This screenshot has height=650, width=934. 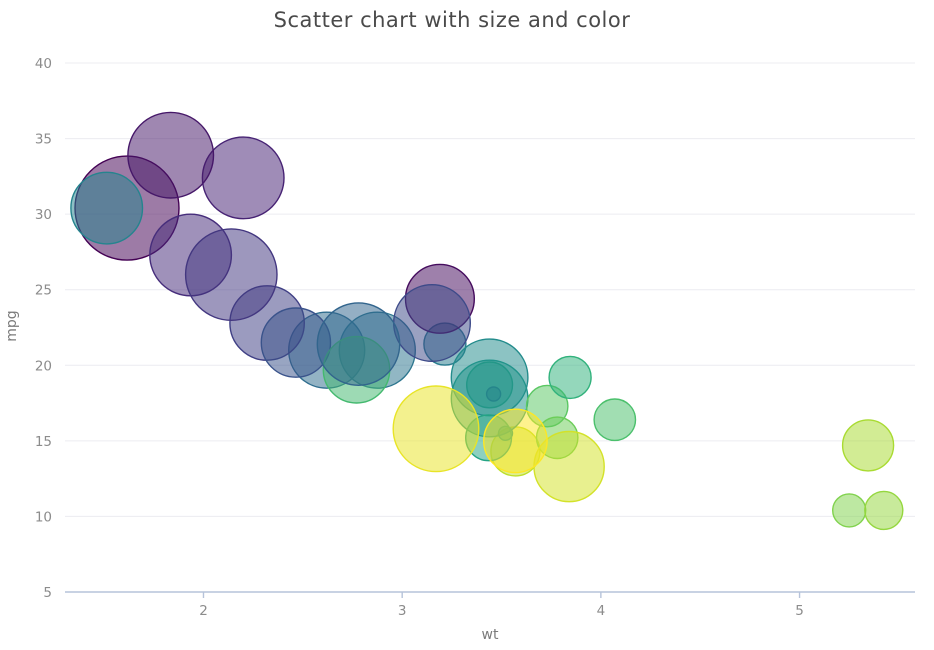 What do you see at coordinates (43, 366) in the screenshot?
I see `y-tick-label: 20` at bounding box center [43, 366].